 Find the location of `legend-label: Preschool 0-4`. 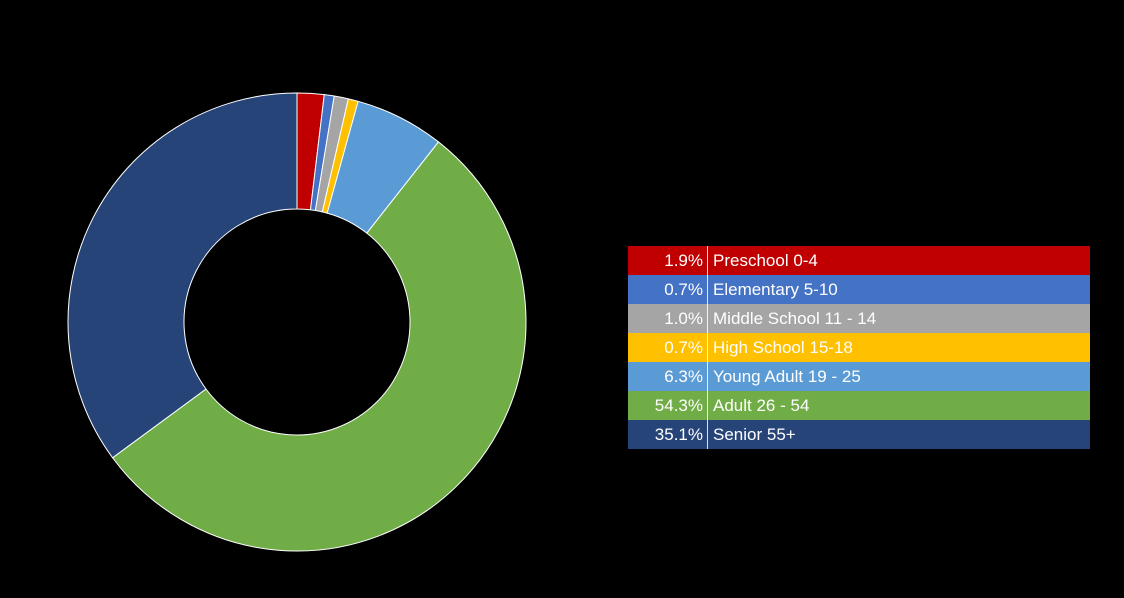

legend-label: Preschool 0-4 is located at coordinates (765, 260).